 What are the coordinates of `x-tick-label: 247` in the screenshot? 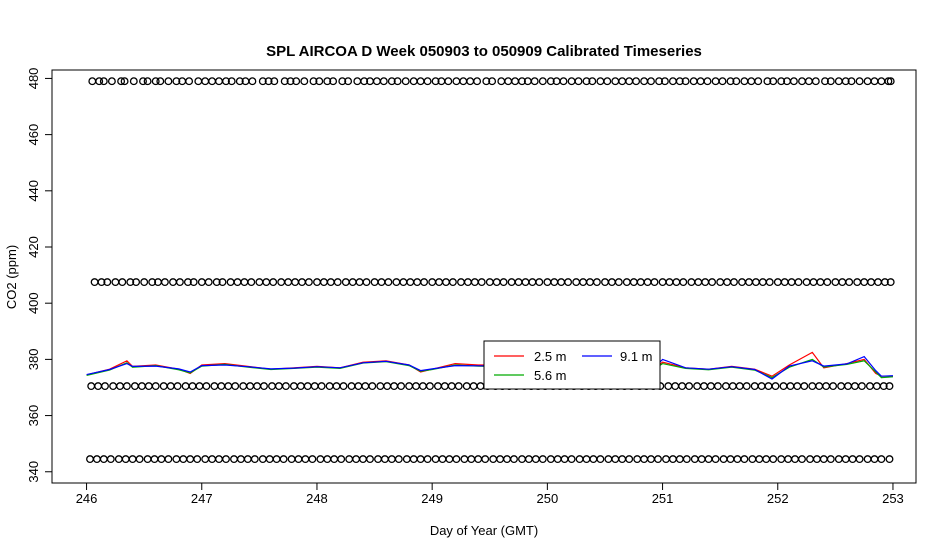 It's located at (202, 498).